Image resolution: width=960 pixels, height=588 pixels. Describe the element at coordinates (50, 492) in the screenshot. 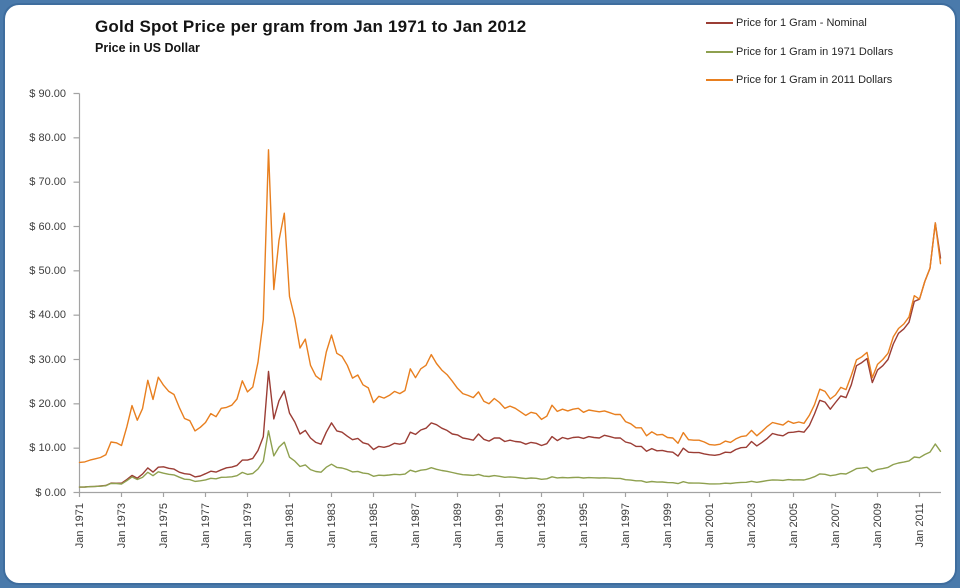

I see `y-axis-label: $ 0.00` at that location.